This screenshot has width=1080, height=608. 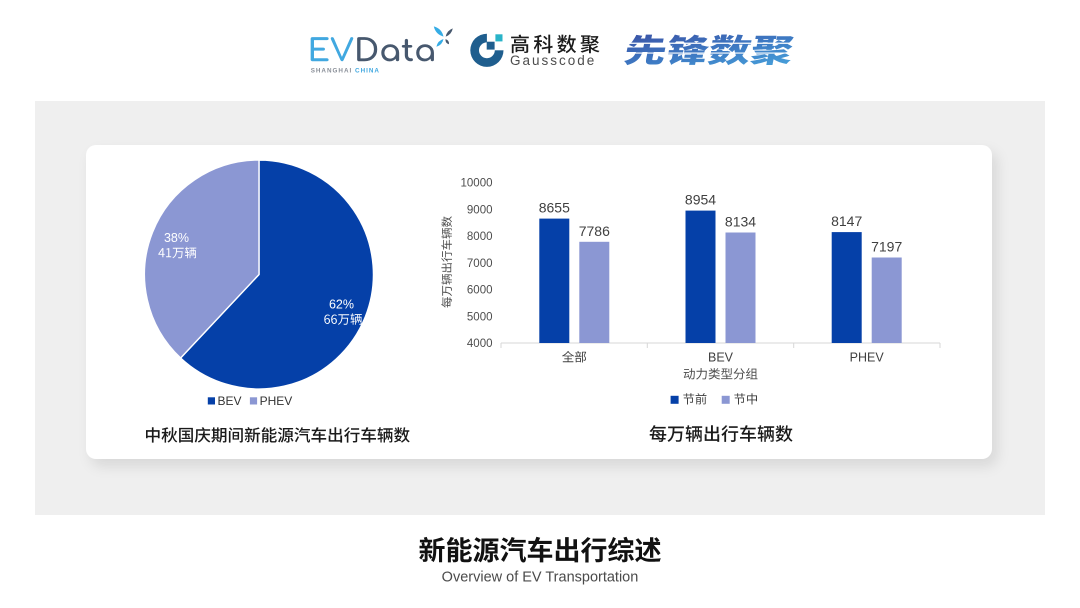 I want to click on svg-text: 6000, so click(x=480, y=291).